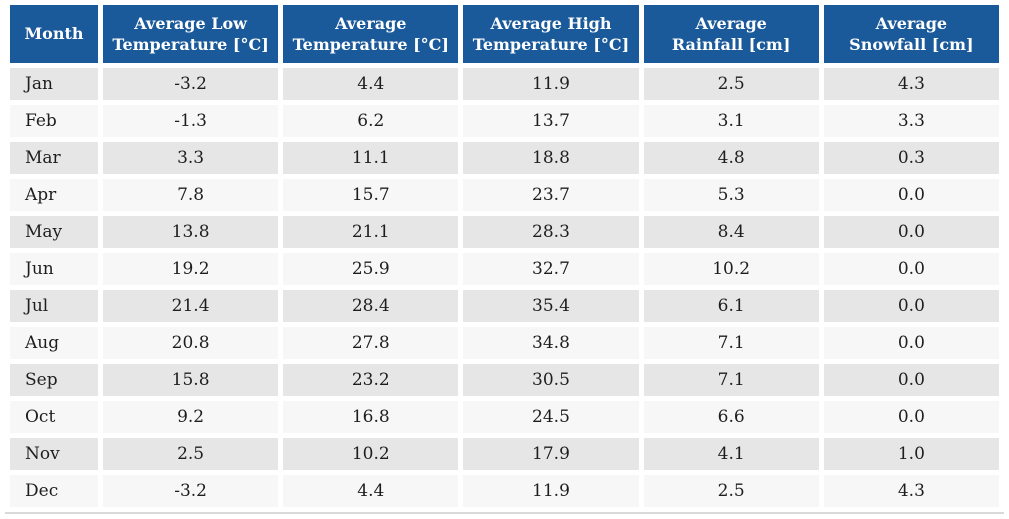 The image size is (1009, 519). I want to click on value-cell: 25.9, so click(371, 269).